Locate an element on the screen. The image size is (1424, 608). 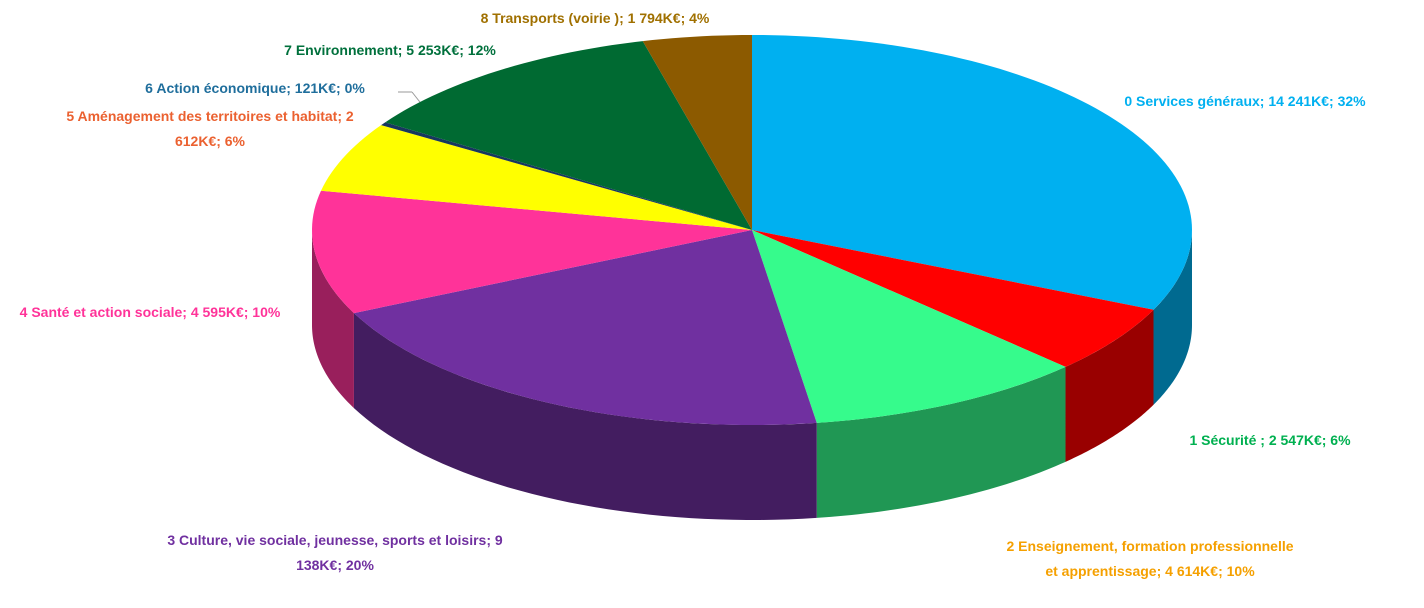
data-label: 4 Santé et action sociale; 4 595K€; 10% is located at coordinates (150, 312).